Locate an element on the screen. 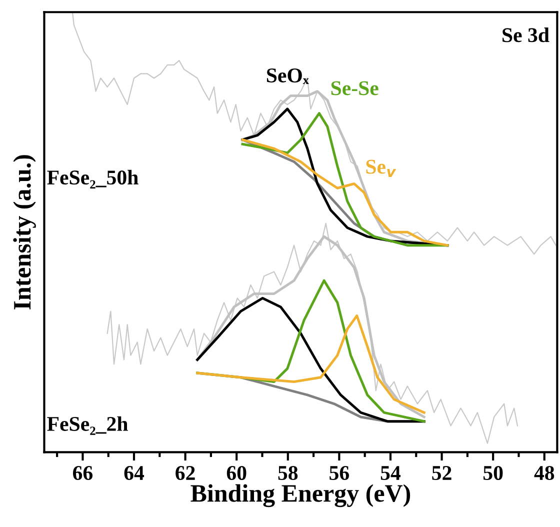 This screenshot has width=560, height=527. x-tick-label: 48 is located at coordinates (544, 473).